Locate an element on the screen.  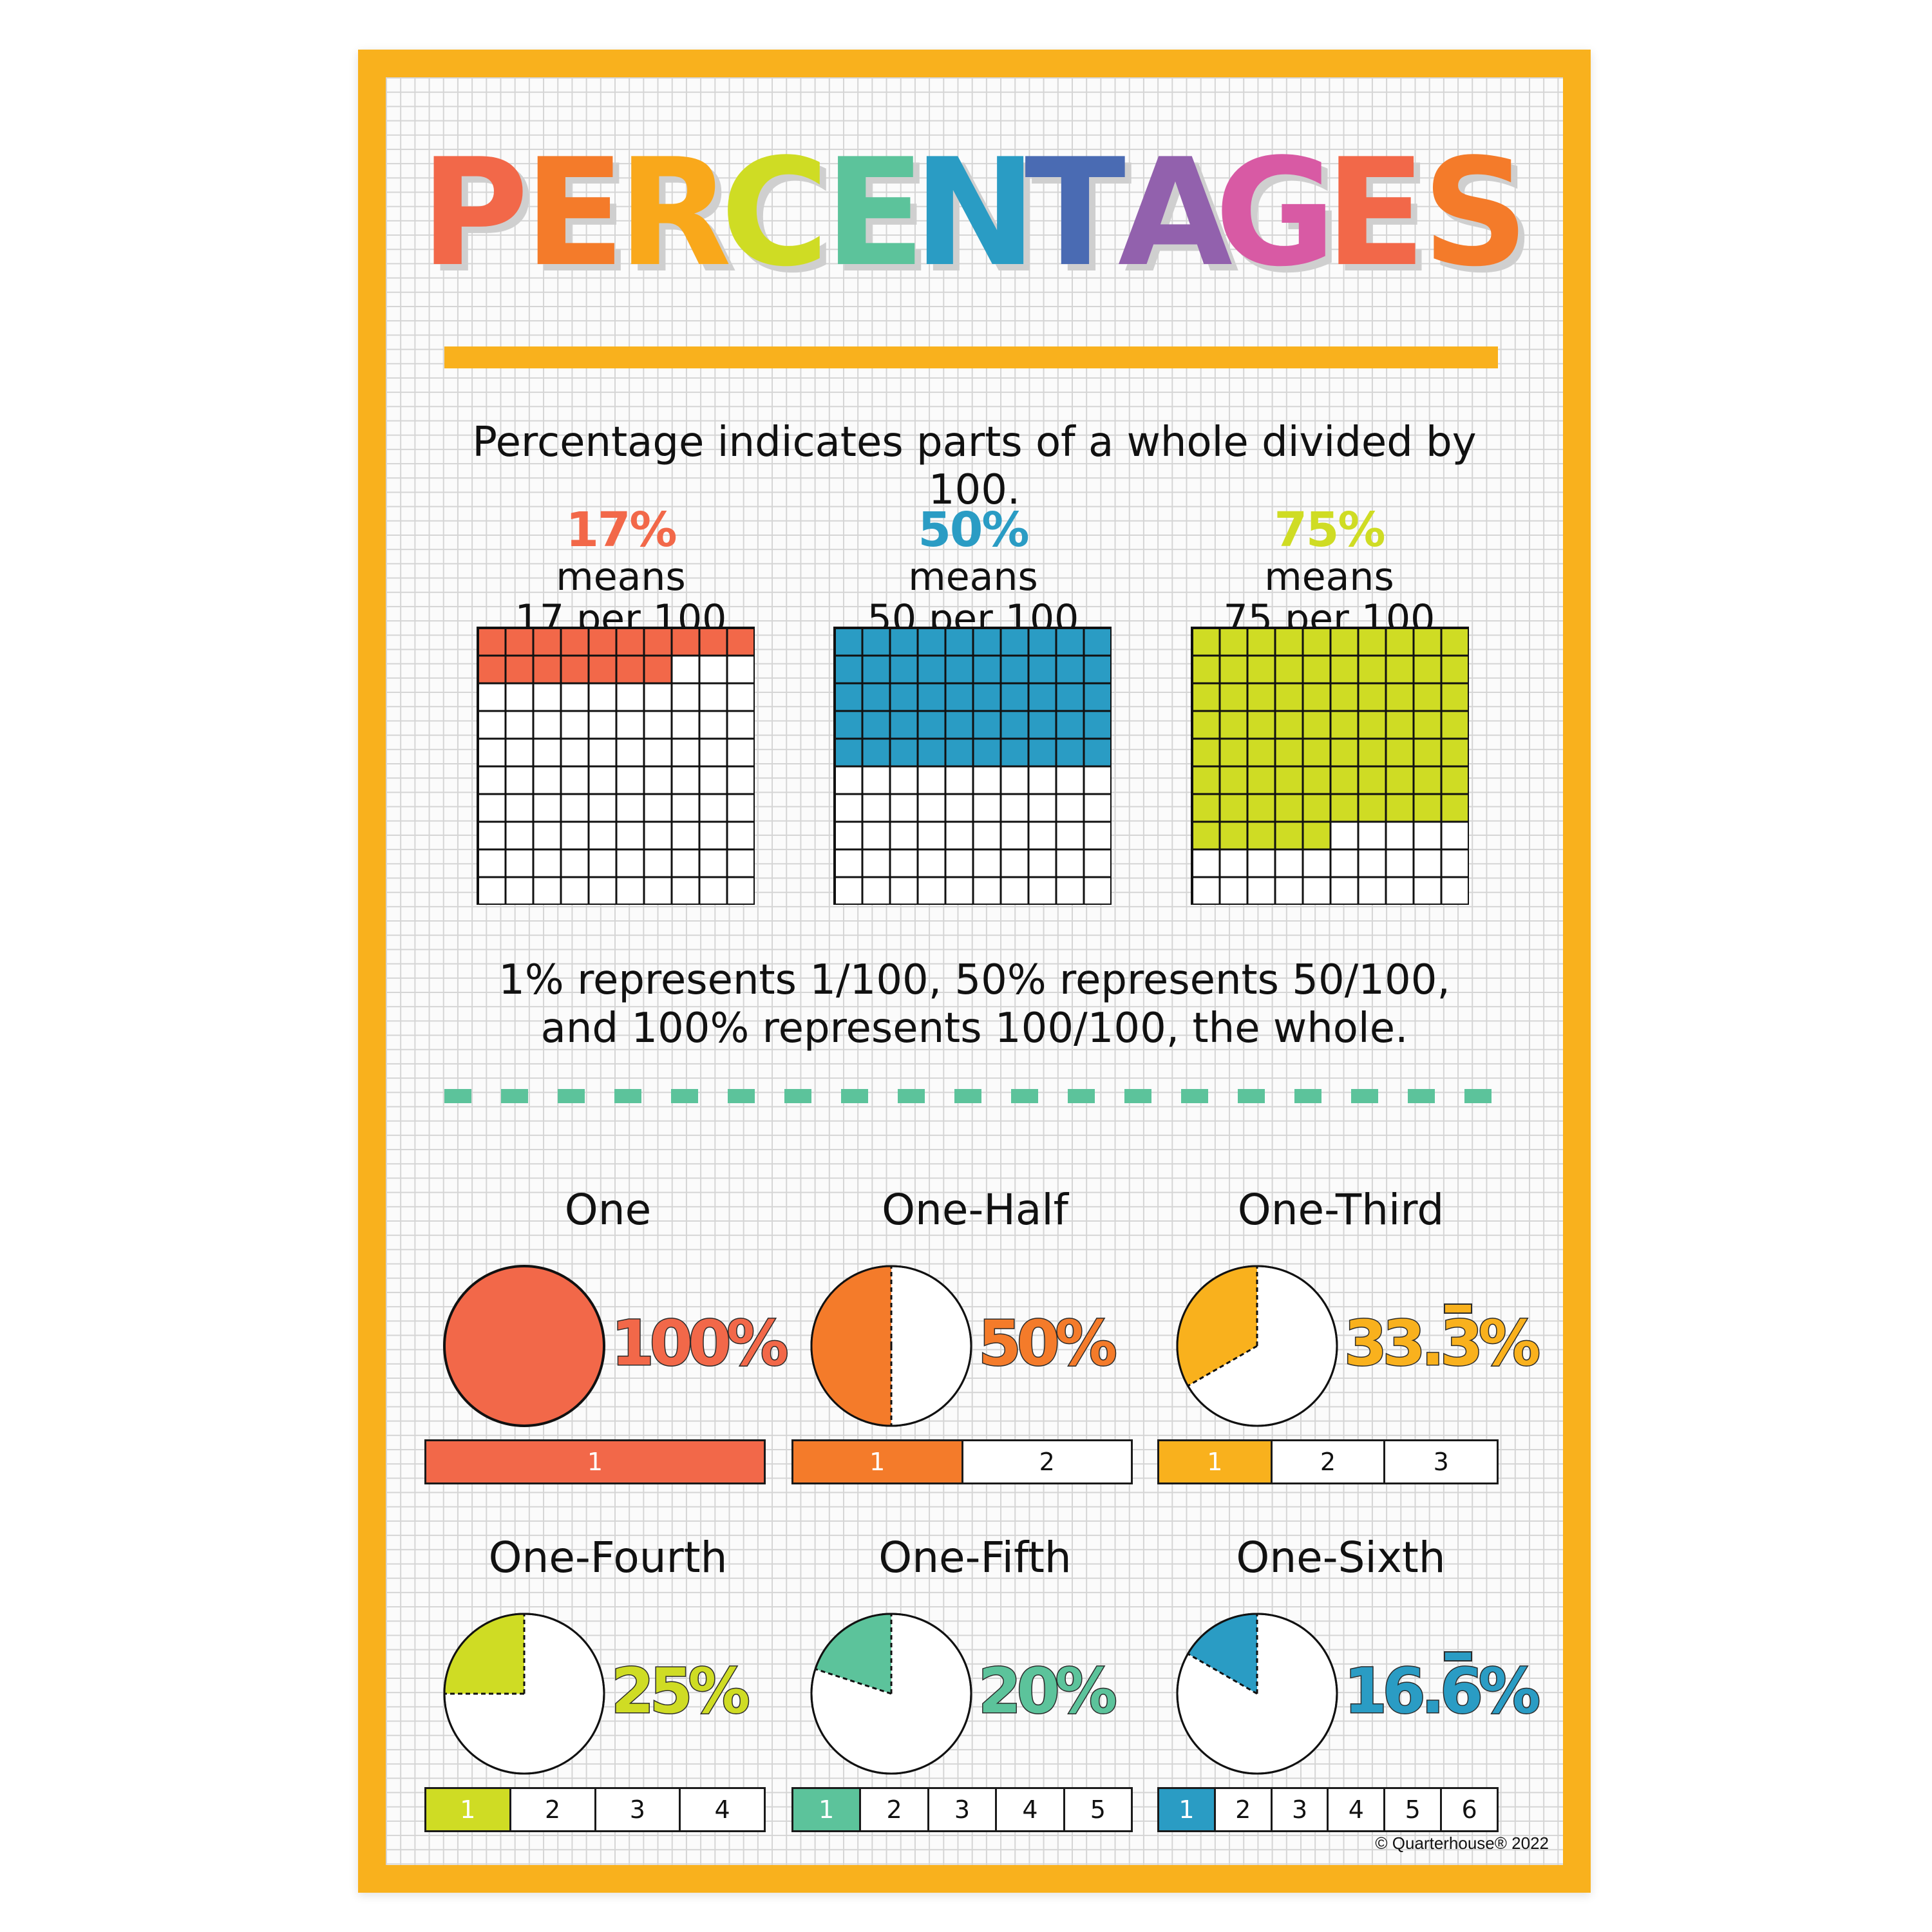
bar-segment: 5 is located at coordinates (1097, 1810).